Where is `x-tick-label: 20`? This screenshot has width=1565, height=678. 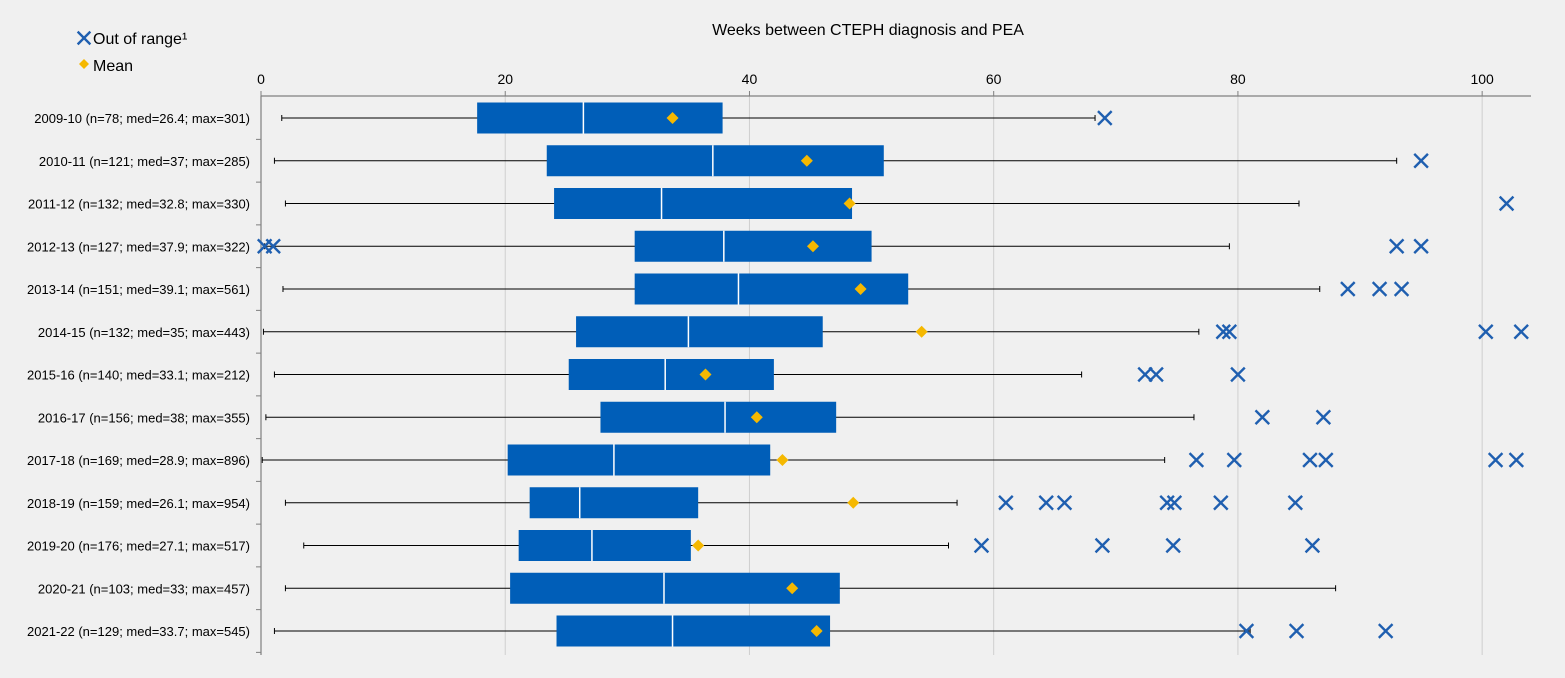 x-tick-label: 20 is located at coordinates (505, 79).